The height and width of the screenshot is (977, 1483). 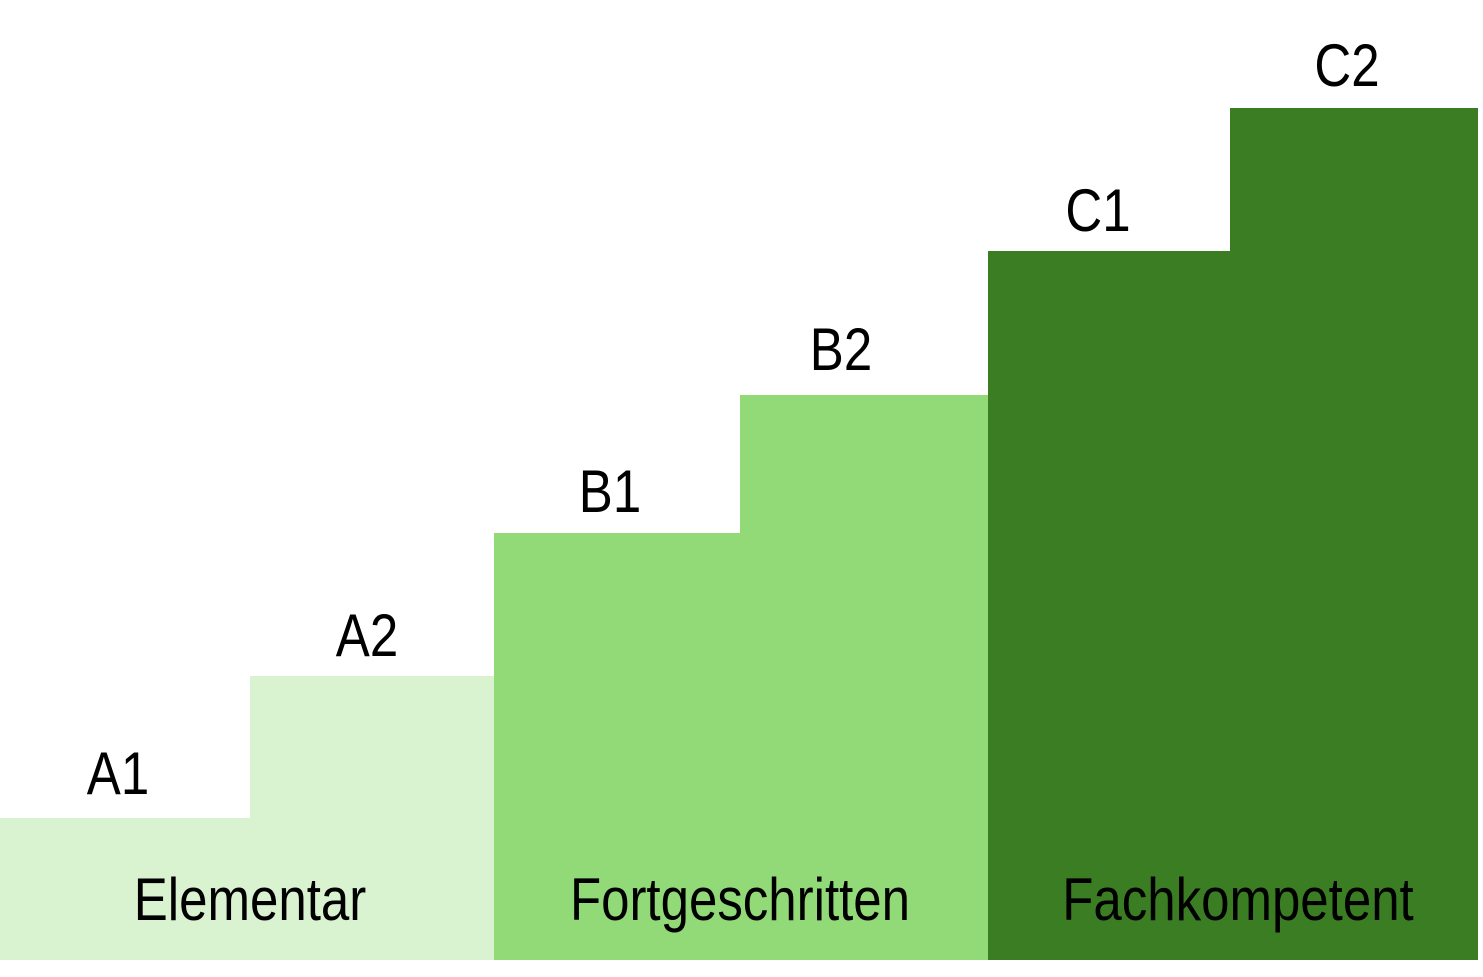 What do you see at coordinates (1346, 65) in the screenshot?
I see `level-label: C2` at bounding box center [1346, 65].